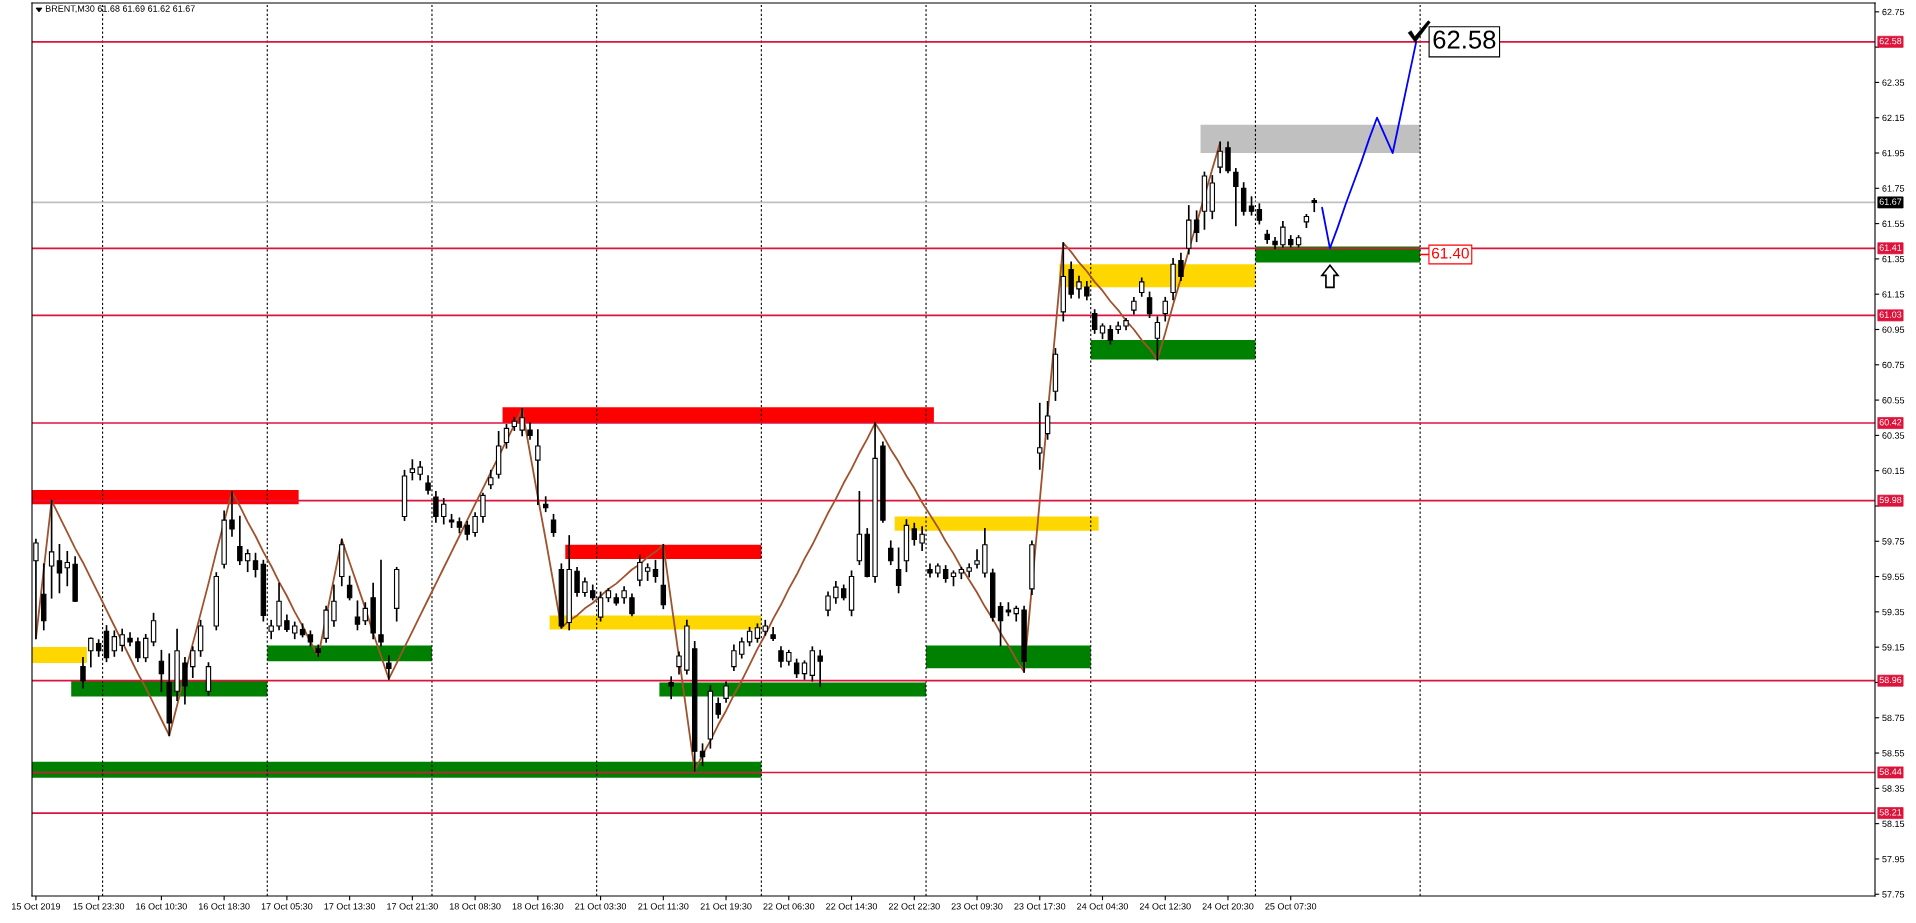 This screenshot has height=923, width=1916. I want to click on x-tick-label: 23 Oct 17:30, so click(1040, 906).